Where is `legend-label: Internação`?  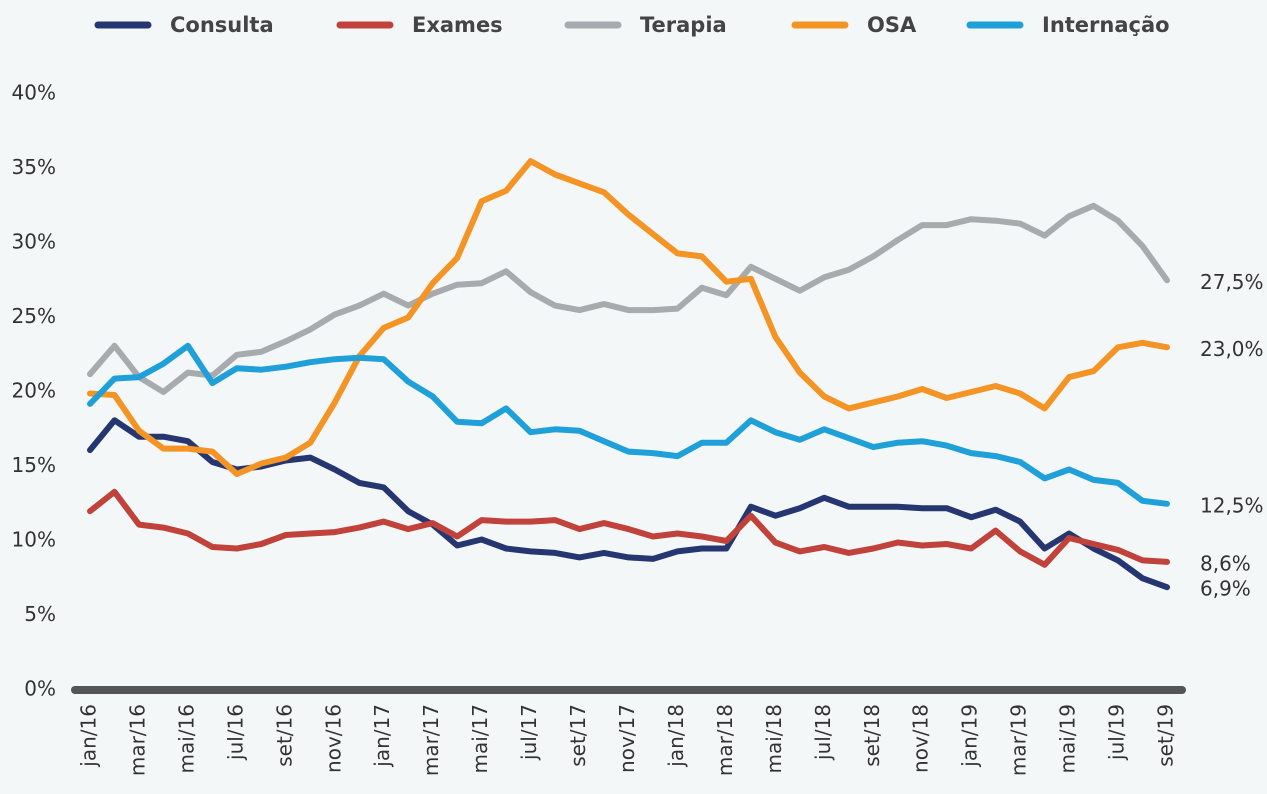 legend-label: Internação is located at coordinates (1106, 25).